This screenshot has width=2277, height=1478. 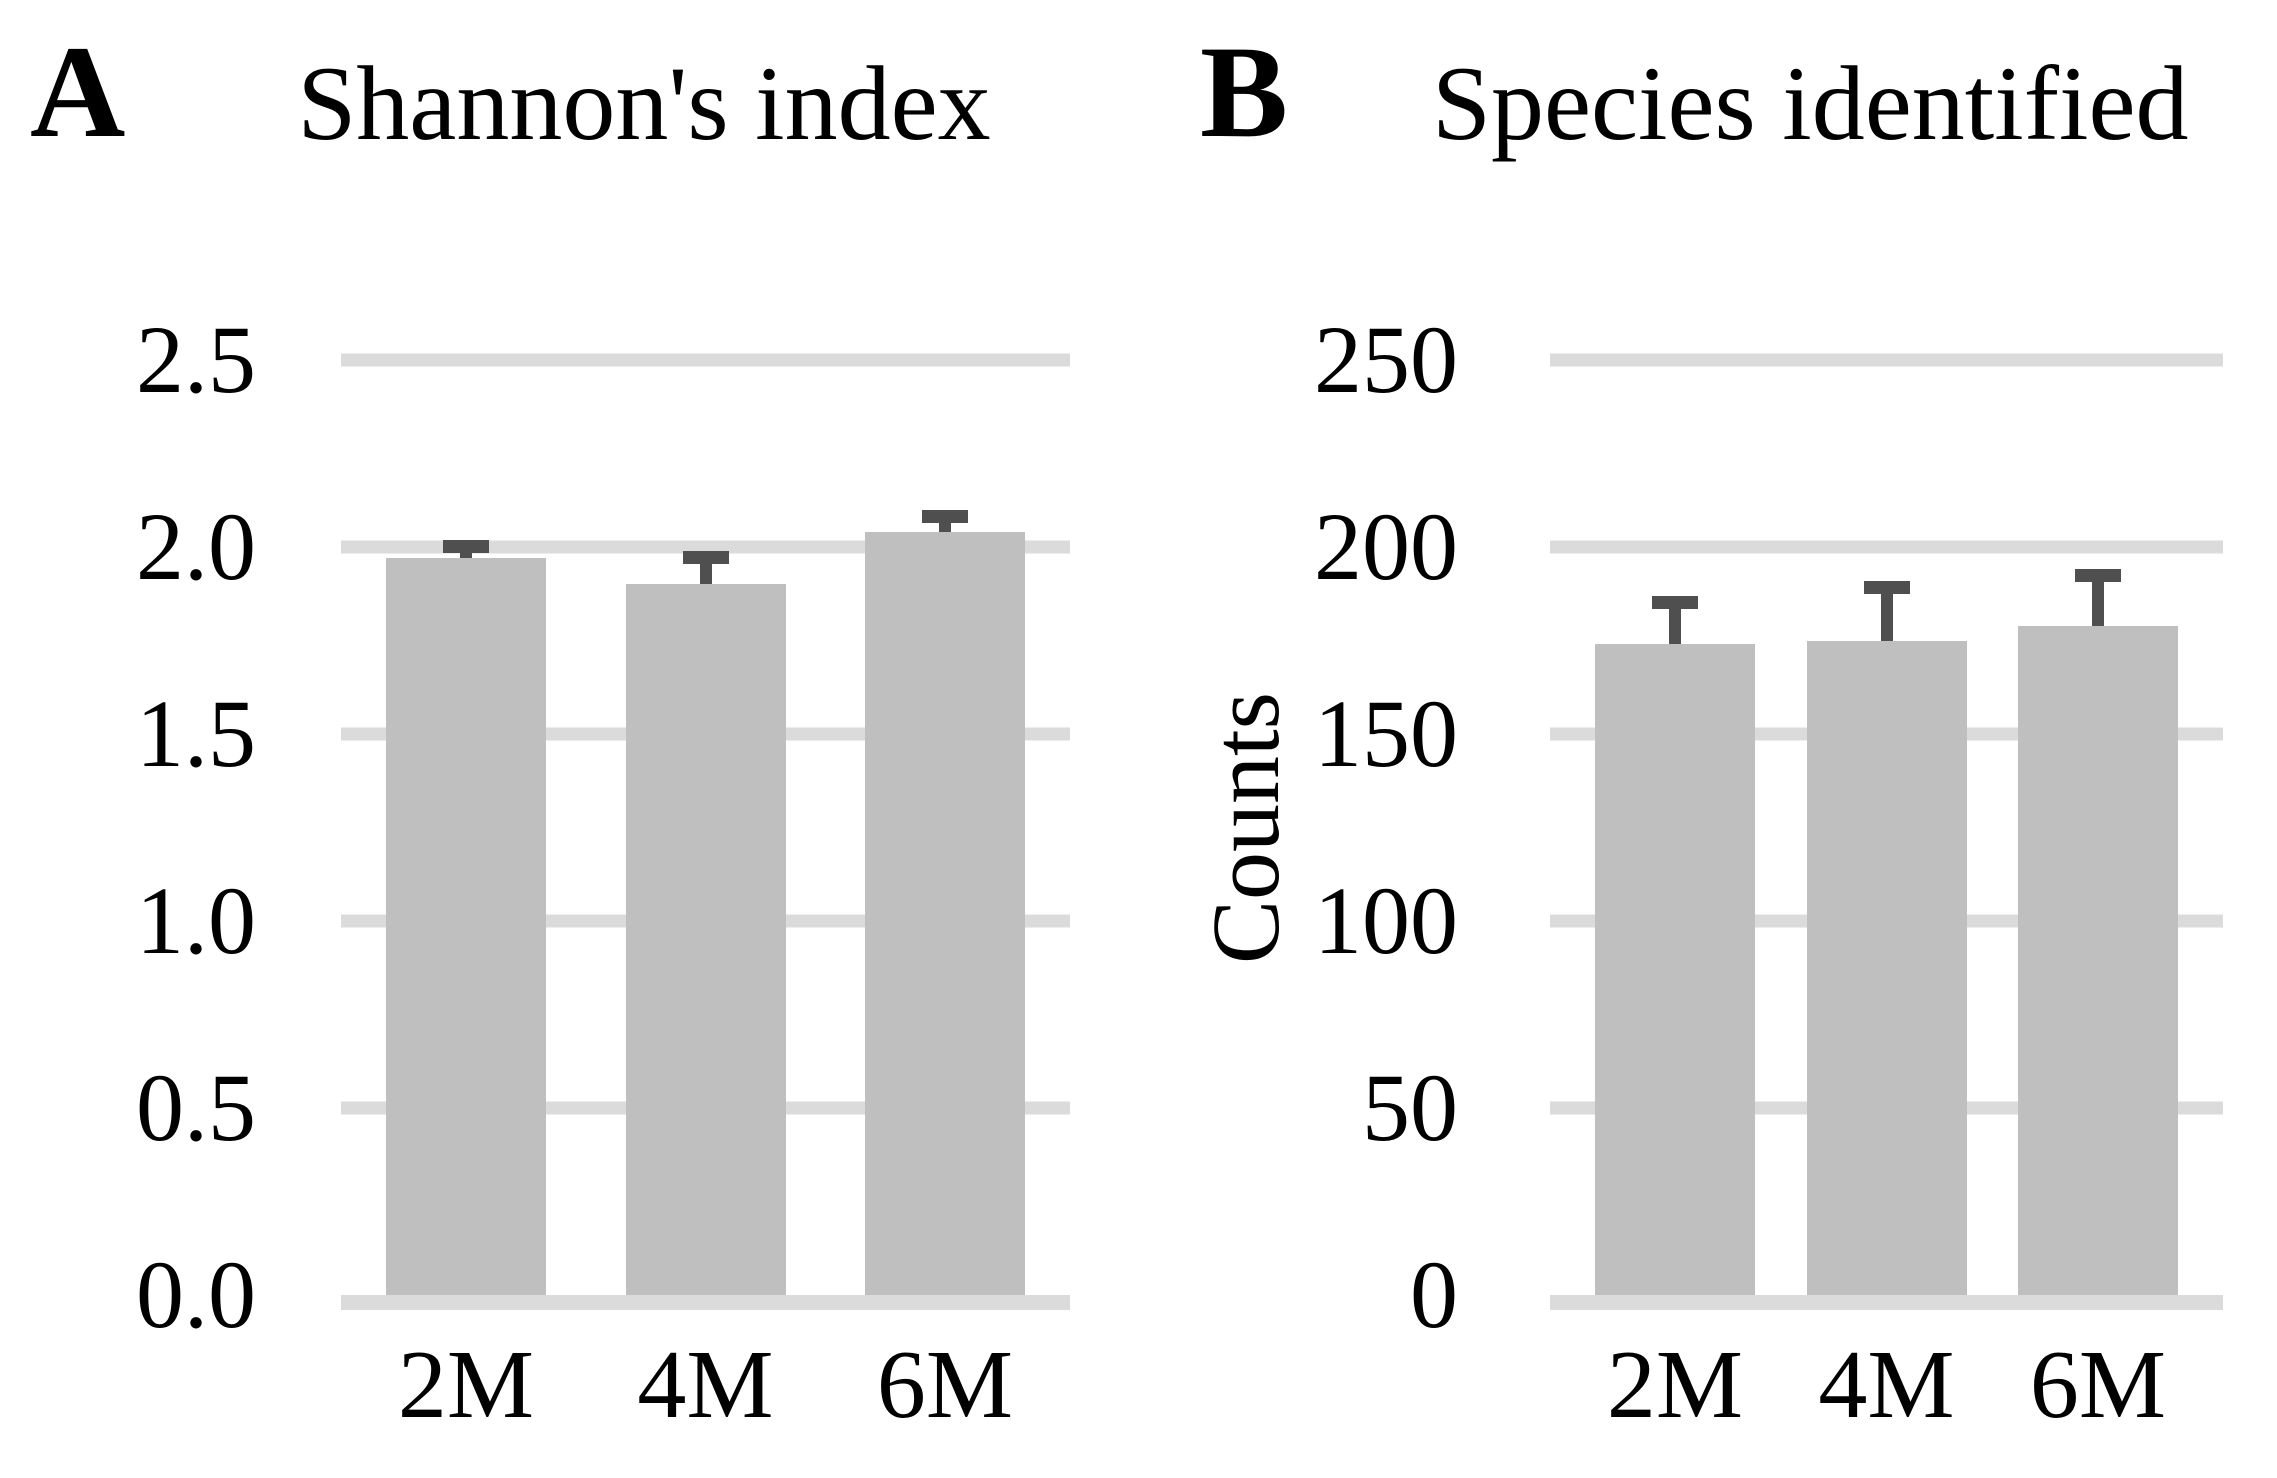 I want to click on y-tick-label-2.0: 2.0, so click(x=196, y=546).